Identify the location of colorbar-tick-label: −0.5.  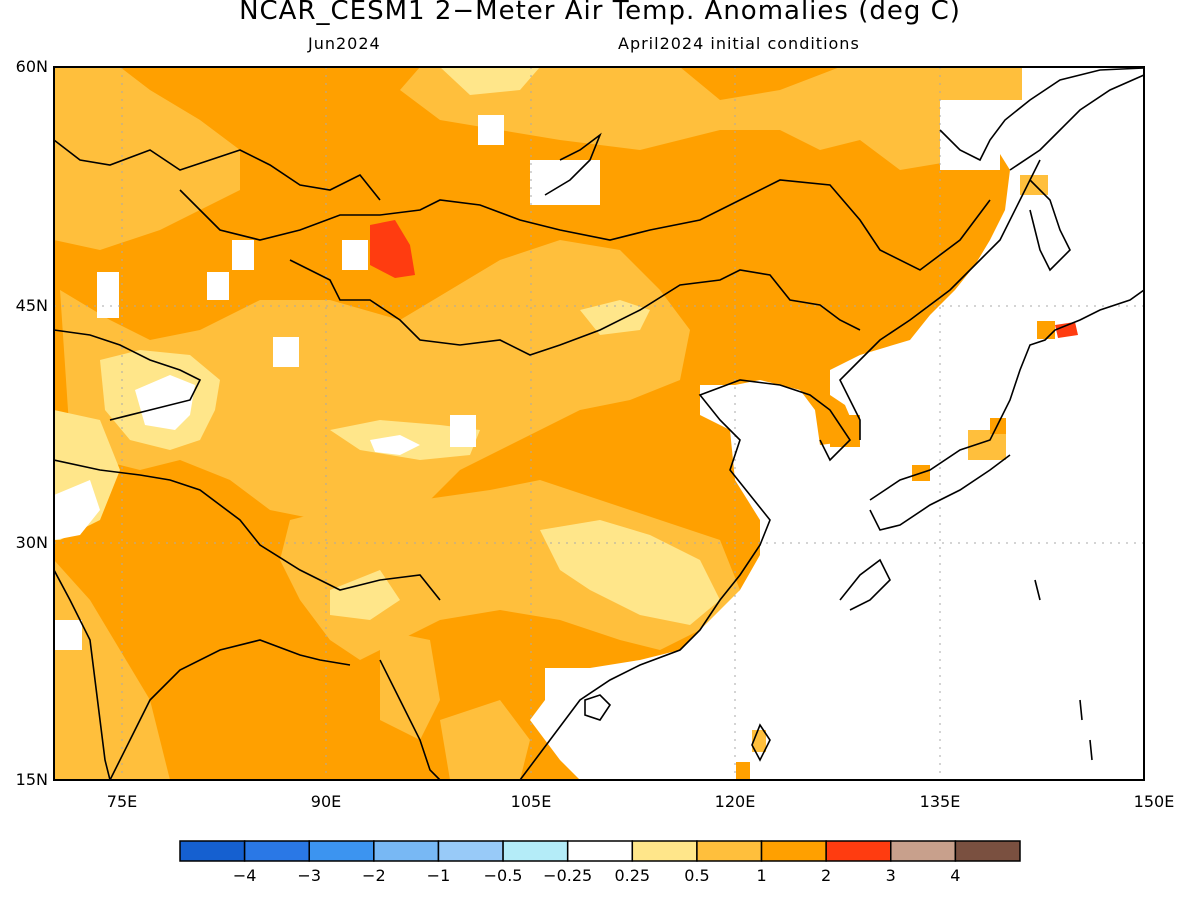
(503, 875).